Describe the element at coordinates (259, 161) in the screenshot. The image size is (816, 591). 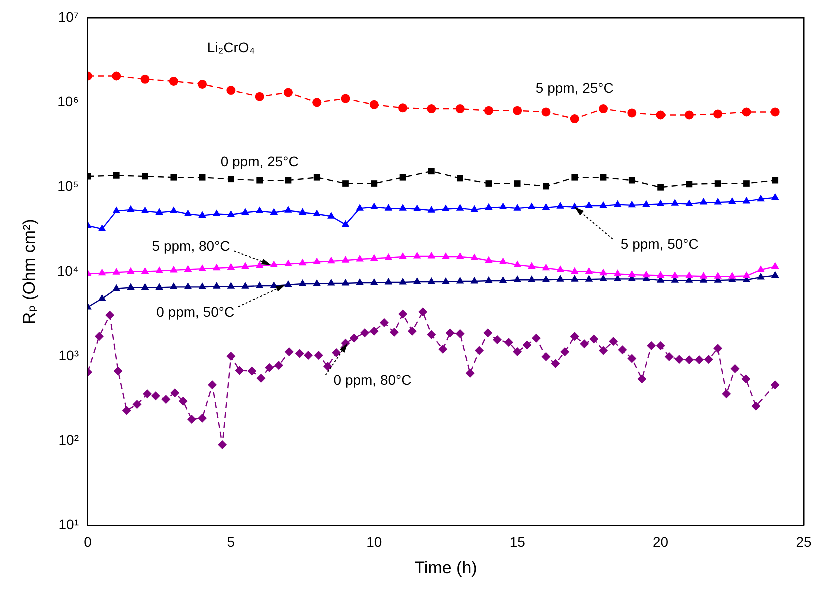
I see `annotation: 0 ppm, 25°C` at that location.